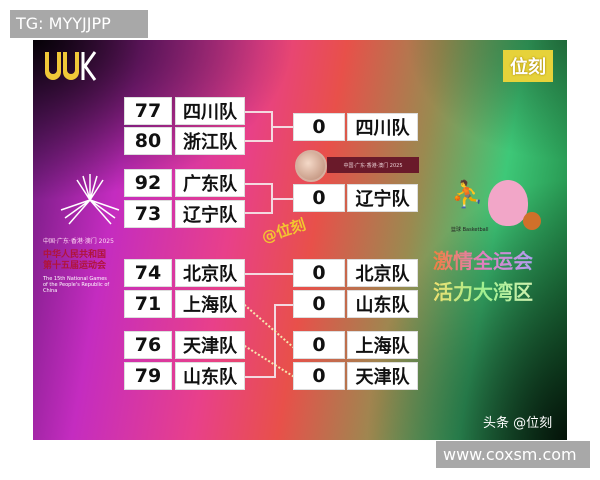 Image resolution: width=600 pixels, height=480 pixels. I want to click on mascot-image, so click(508, 203).